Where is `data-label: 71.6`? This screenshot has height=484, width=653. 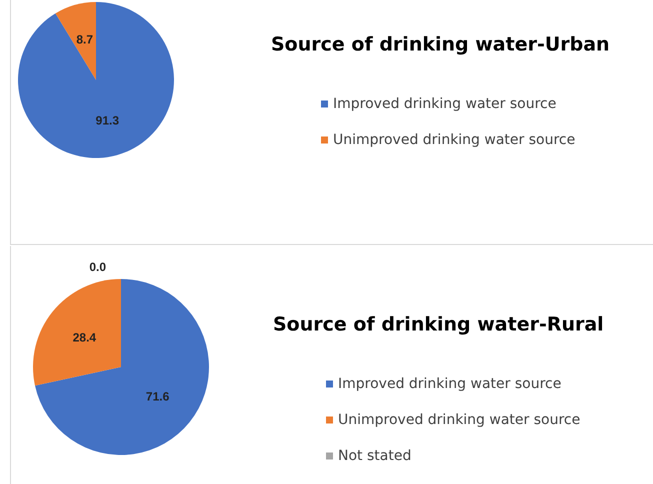
data-label: 71.6 is located at coordinates (158, 397).